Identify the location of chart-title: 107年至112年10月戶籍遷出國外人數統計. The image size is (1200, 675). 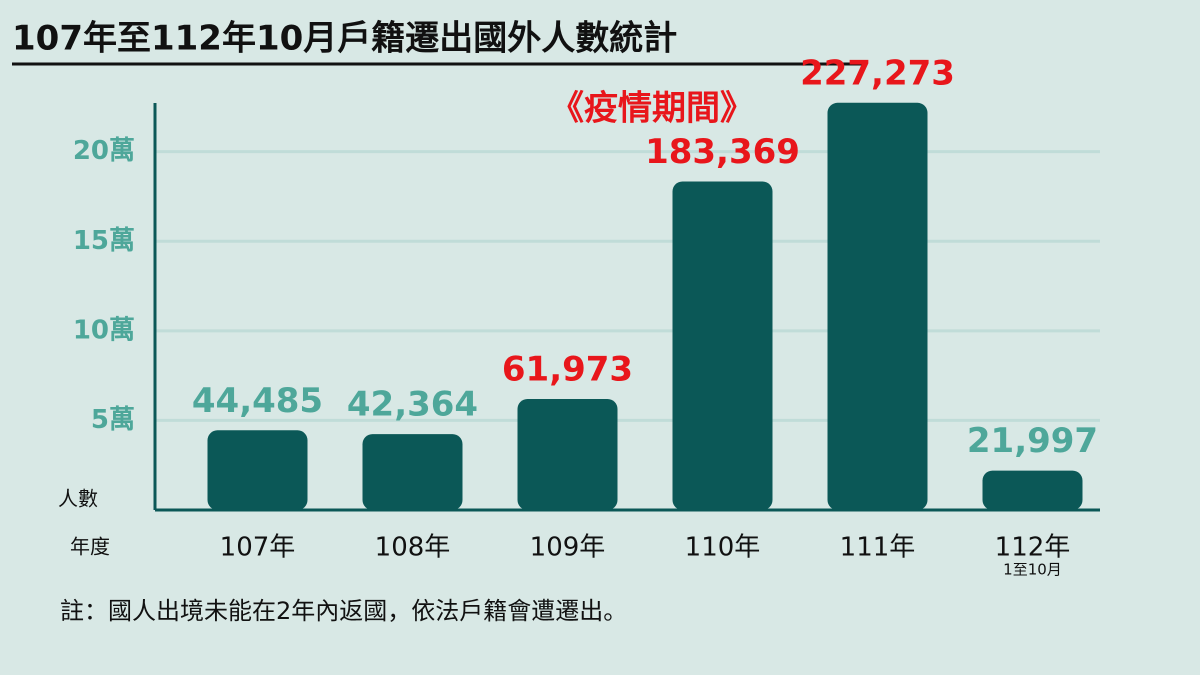
(344, 39).